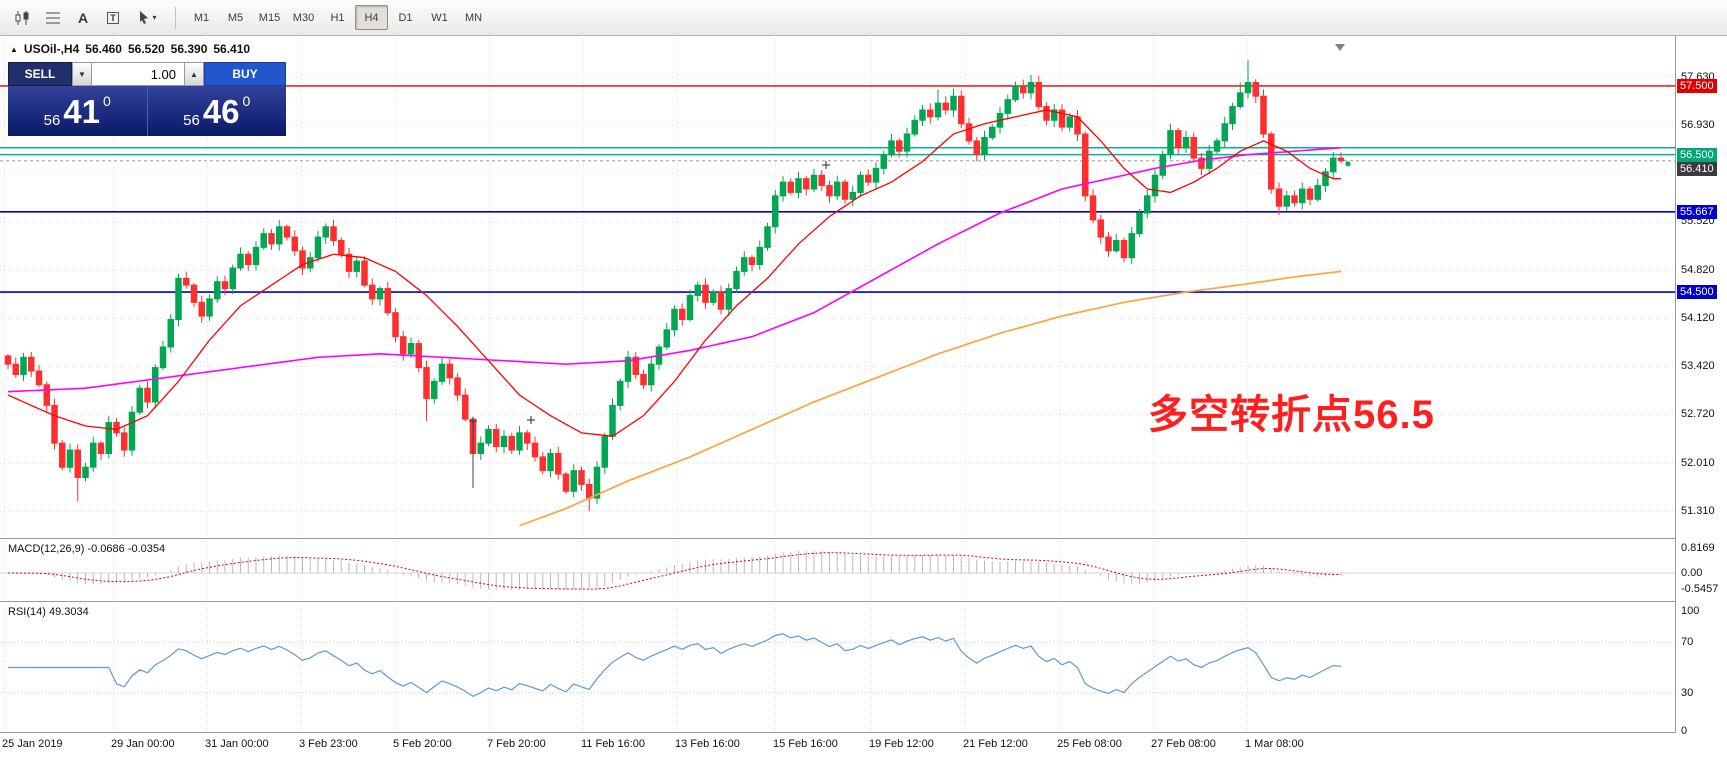 This screenshot has width=1727, height=757. I want to click on timeframe-h1: H1, so click(337, 17).